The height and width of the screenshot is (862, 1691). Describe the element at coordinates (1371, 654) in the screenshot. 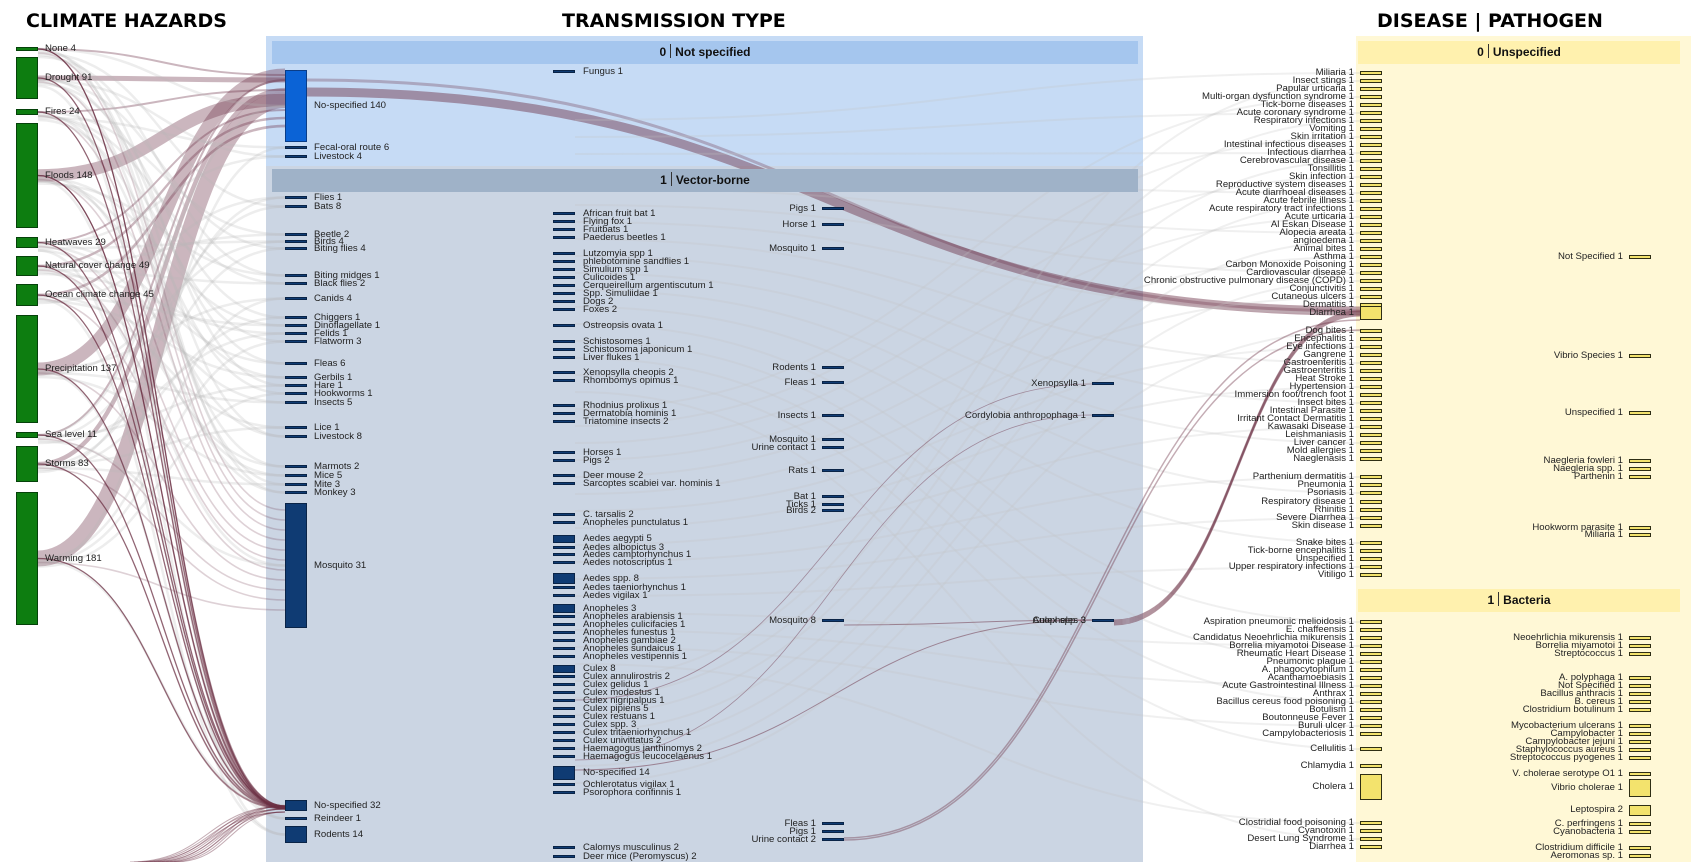

I see `disease-node-rheumatic-heart-disease` at that location.